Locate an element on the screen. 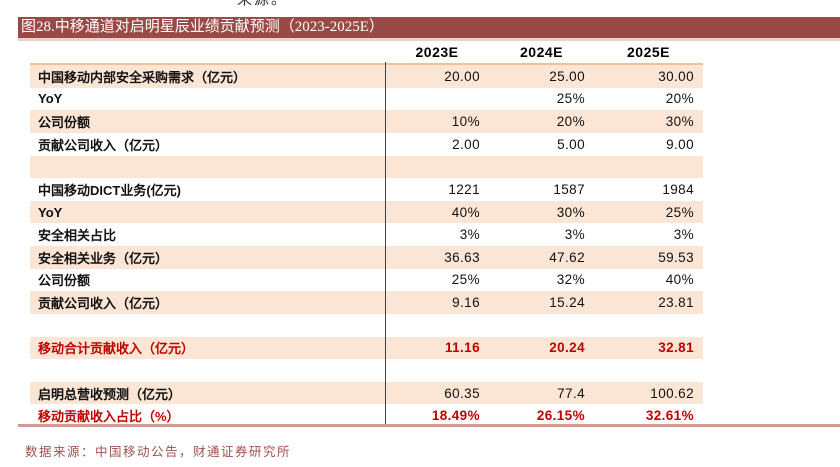 The height and width of the screenshot is (467, 840). cell-value-2023e: 40% is located at coordinates (465, 212).